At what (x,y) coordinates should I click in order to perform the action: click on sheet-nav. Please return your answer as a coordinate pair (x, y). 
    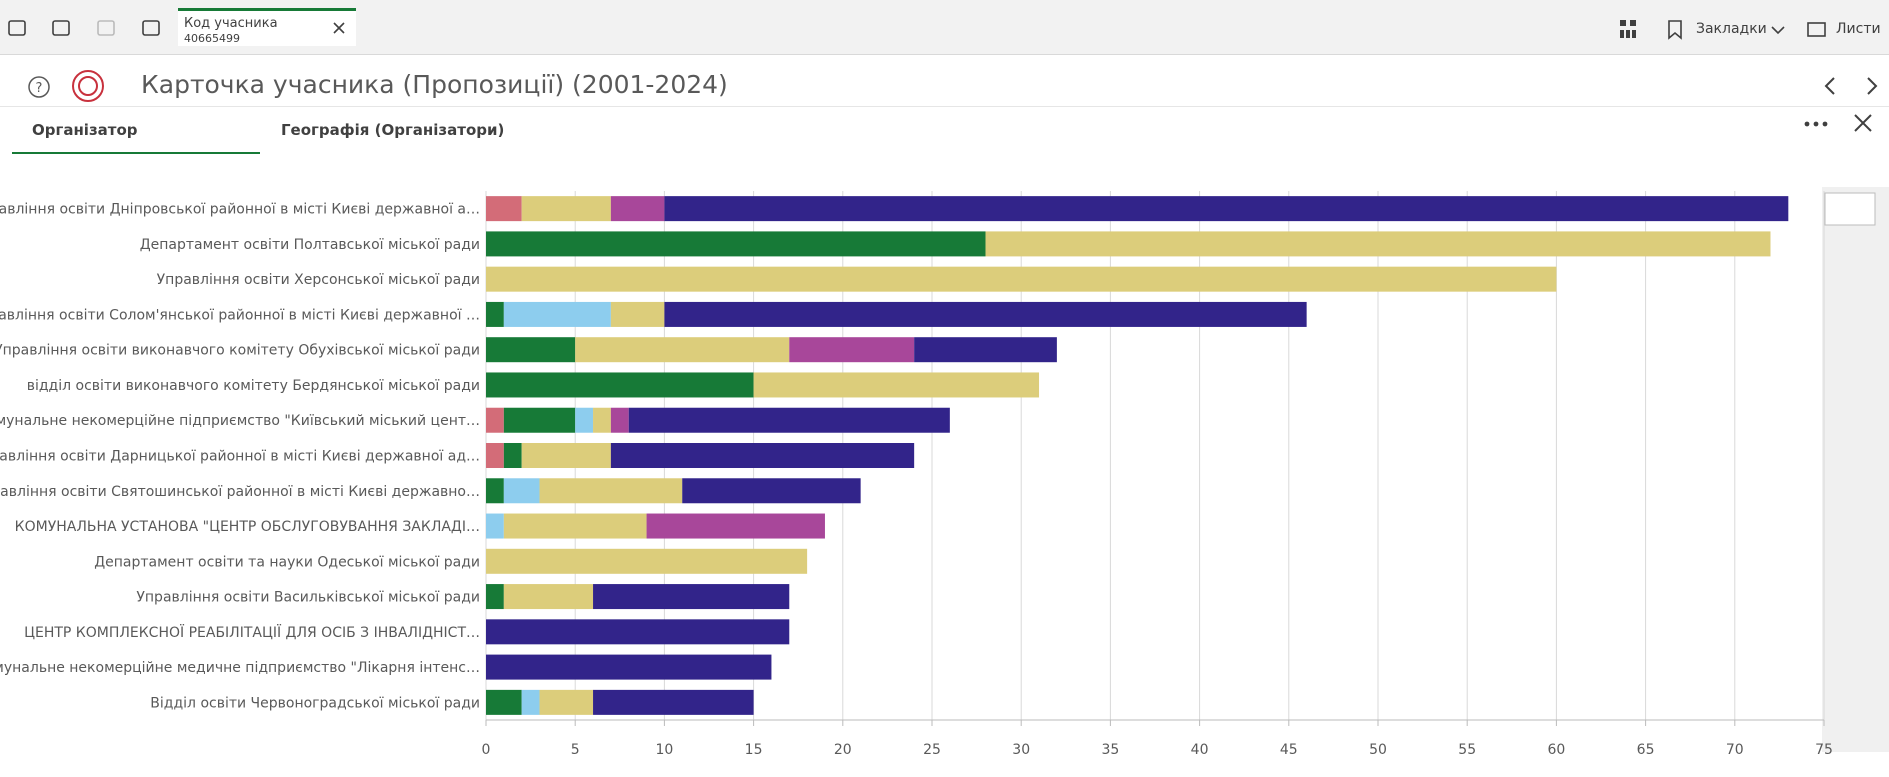
    Looking at the image, I should click on (1851, 86).